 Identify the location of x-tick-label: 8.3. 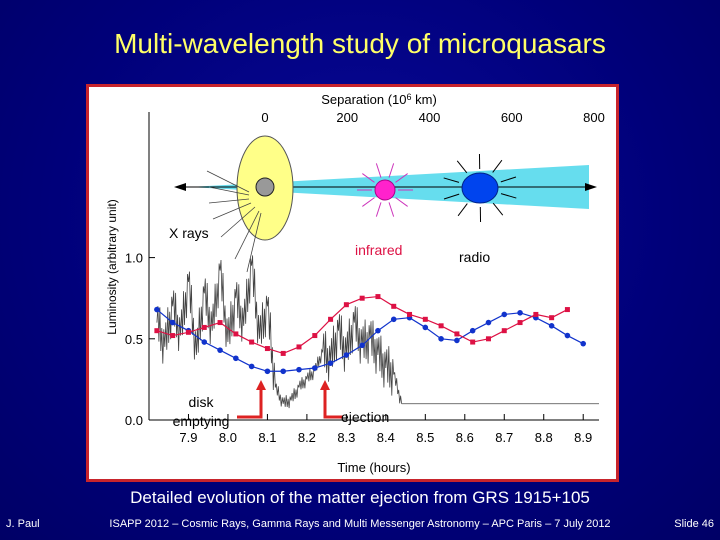
(346, 437).